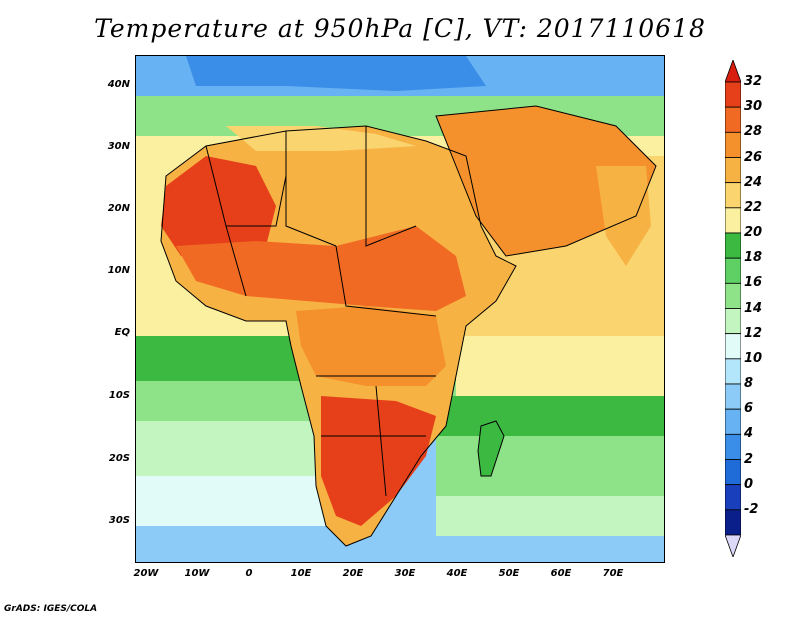 The height and width of the screenshot is (618, 800). Describe the element at coordinates (371, 346) in the screenshot. I see `central-africa-warm` at that location.